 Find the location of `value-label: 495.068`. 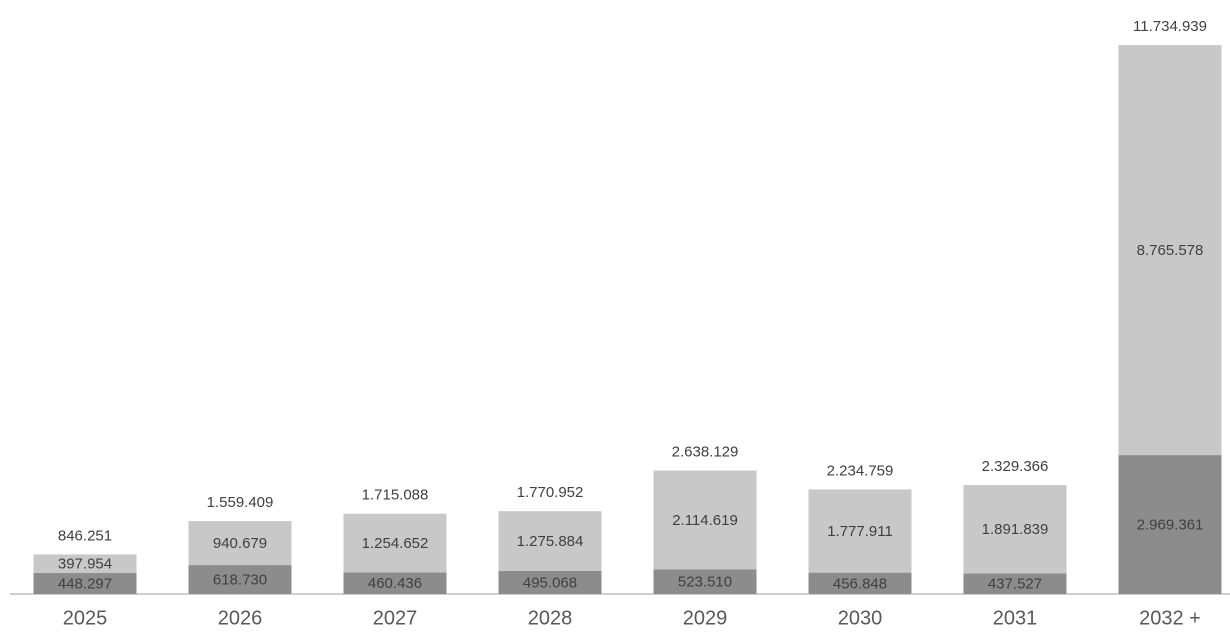

value-label: 495.068 is located at coordinates (550, 582).